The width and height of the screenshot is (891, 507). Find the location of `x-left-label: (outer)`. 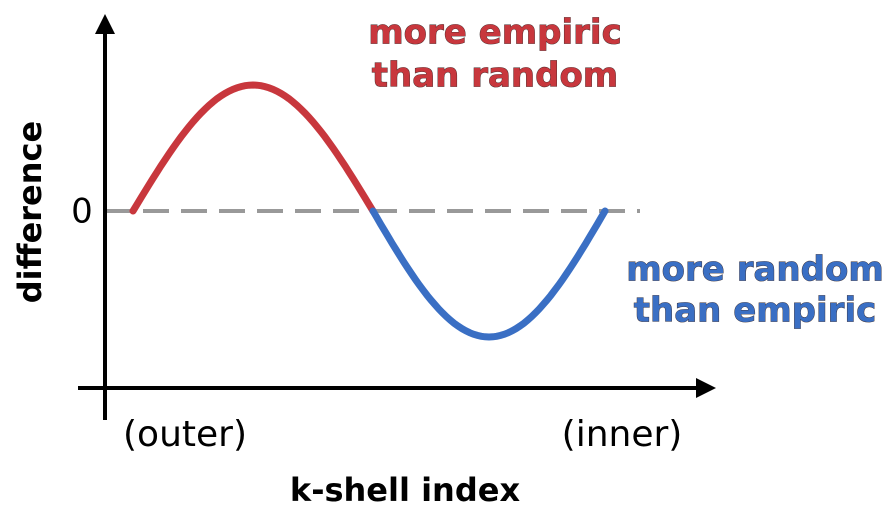

x-left-label: (outer) is located at coordinates (185, 434).